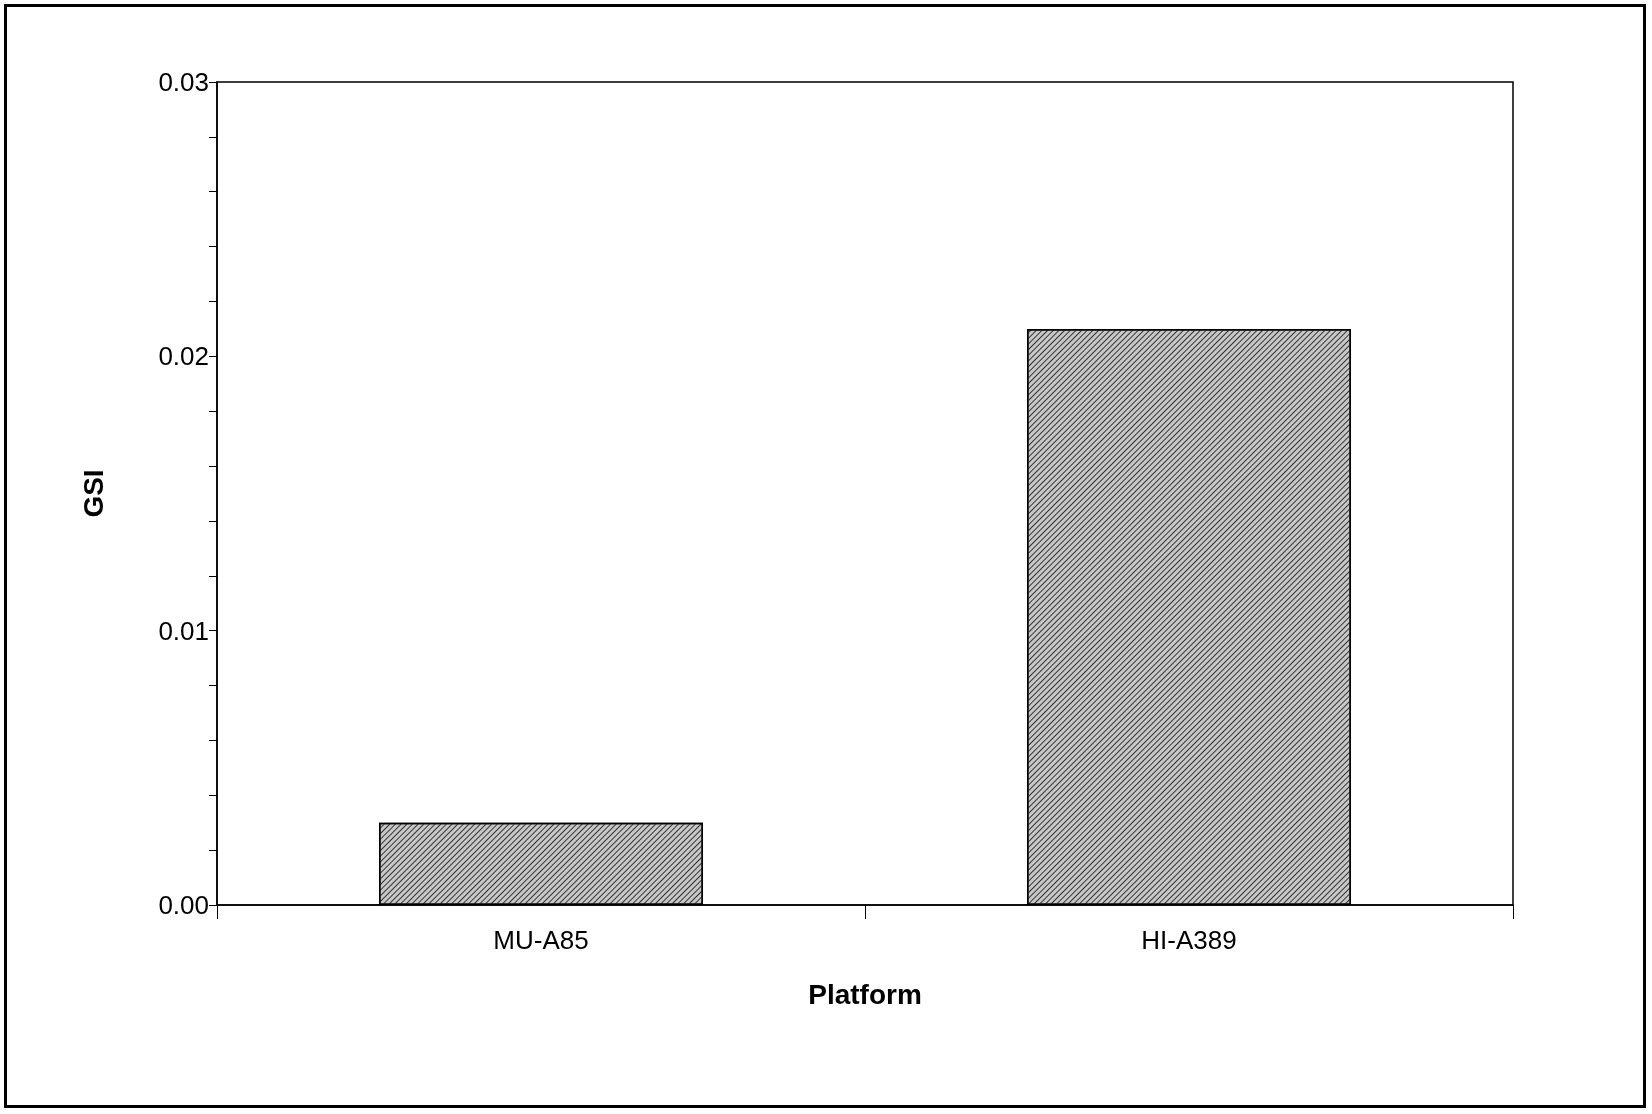 Image resolution: width=1652 pixels, height=1114 pixels. Describe the element at coordinates (865, 994) in the screenshot. I see `x-axis-title: Platform` at that location.